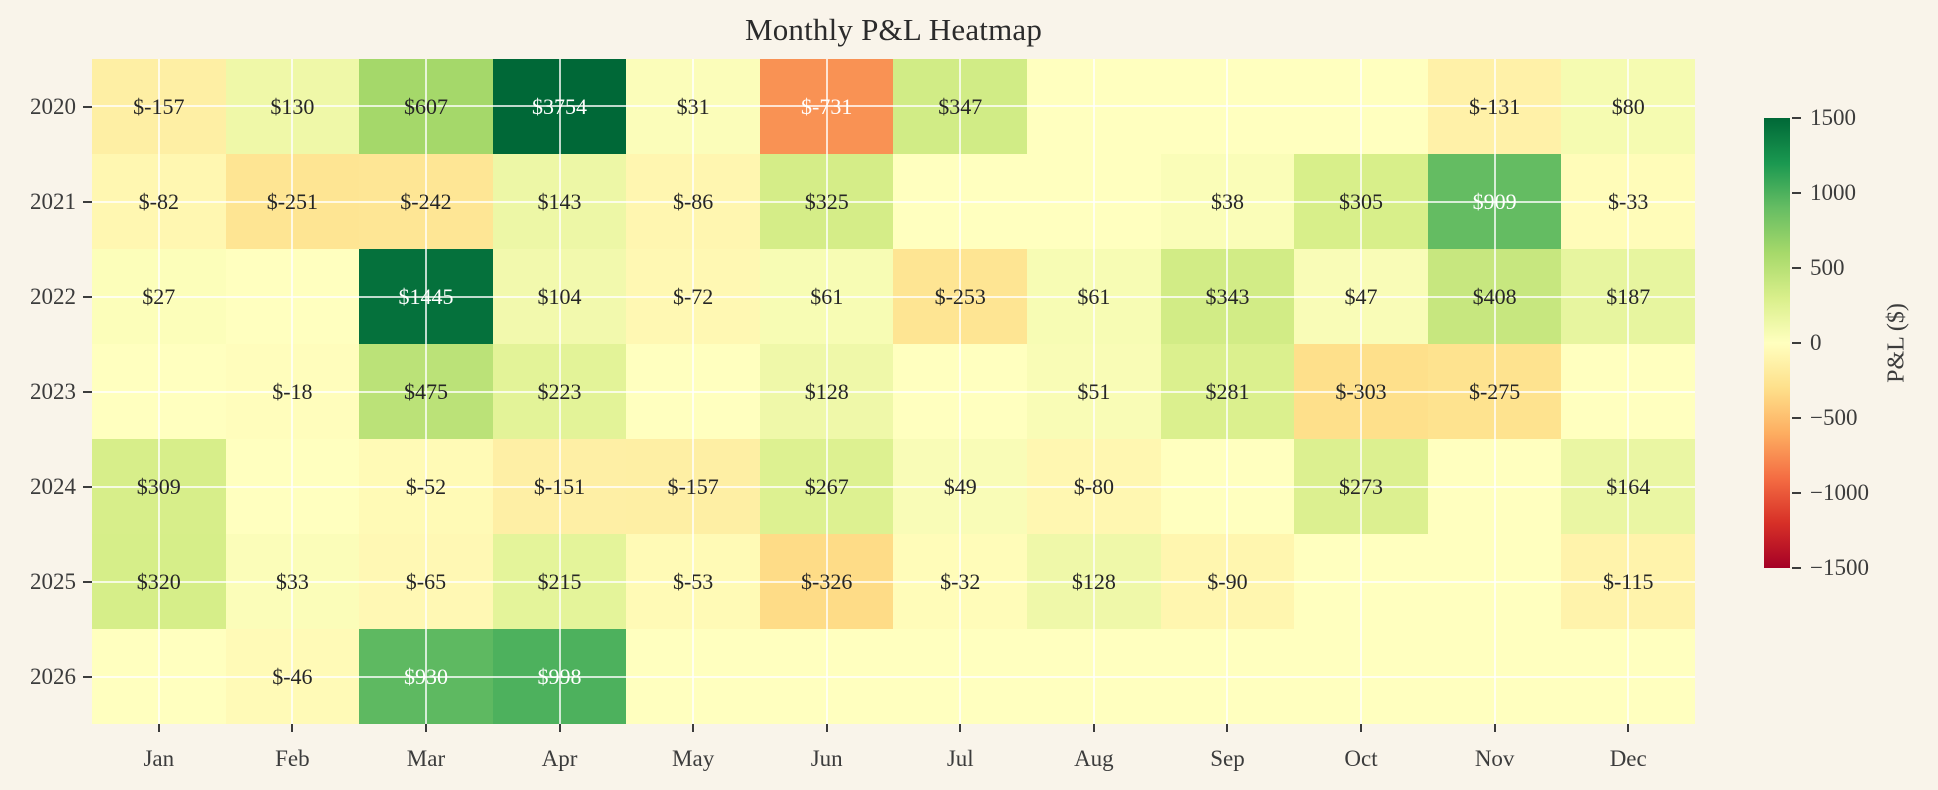  I want to click on heatmap-cell: $47, so click(1361, 296).